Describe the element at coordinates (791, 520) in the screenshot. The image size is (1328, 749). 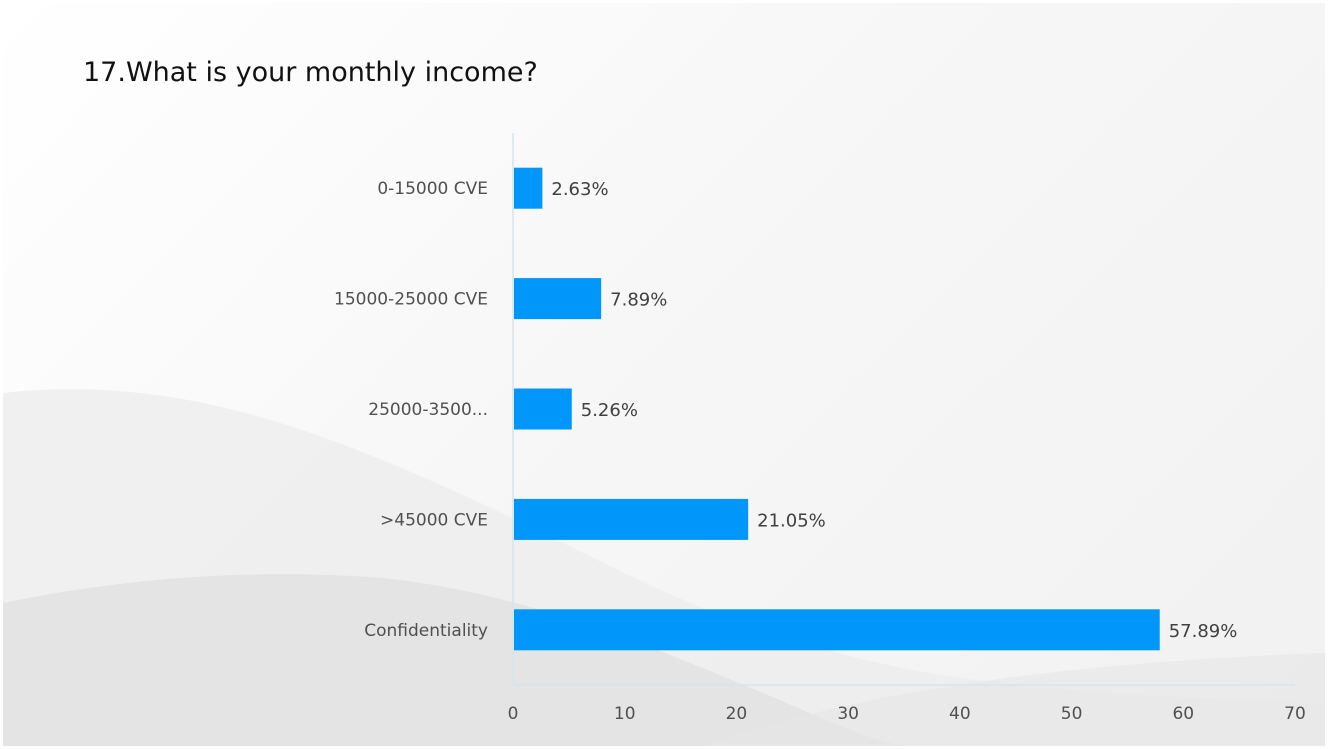
I see `data-label: 21.05%` at that location.